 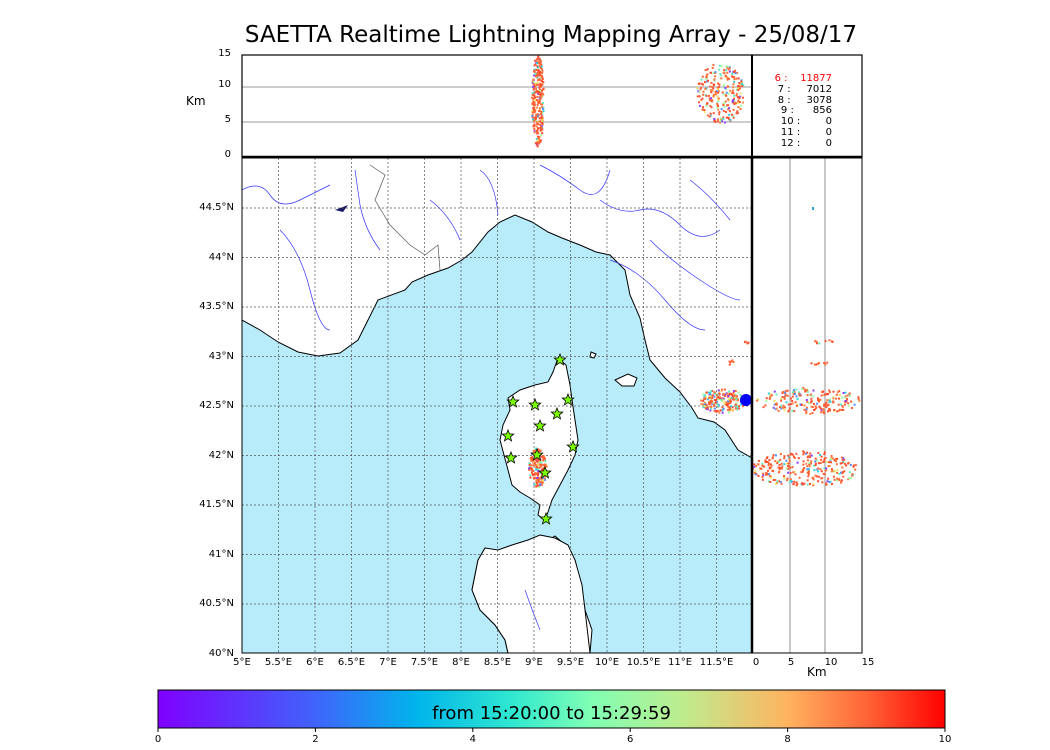 I want to click on side-panel, so click(x=807, y=405).